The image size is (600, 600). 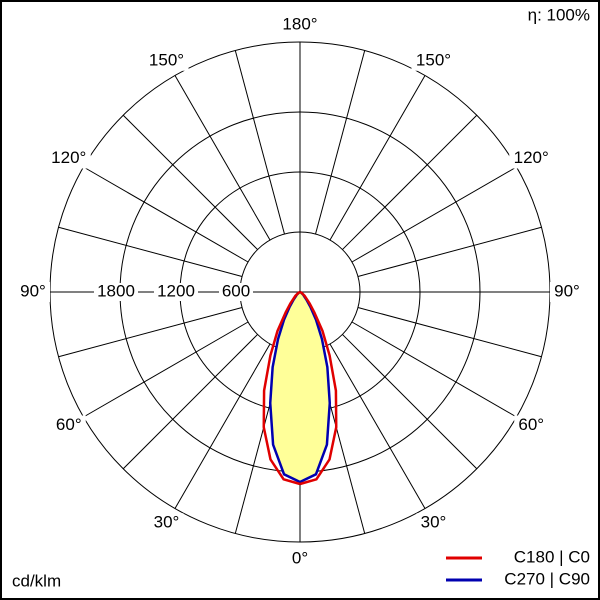 I want to click on legend-label: C270 | C90, so click(x=547, y=578).